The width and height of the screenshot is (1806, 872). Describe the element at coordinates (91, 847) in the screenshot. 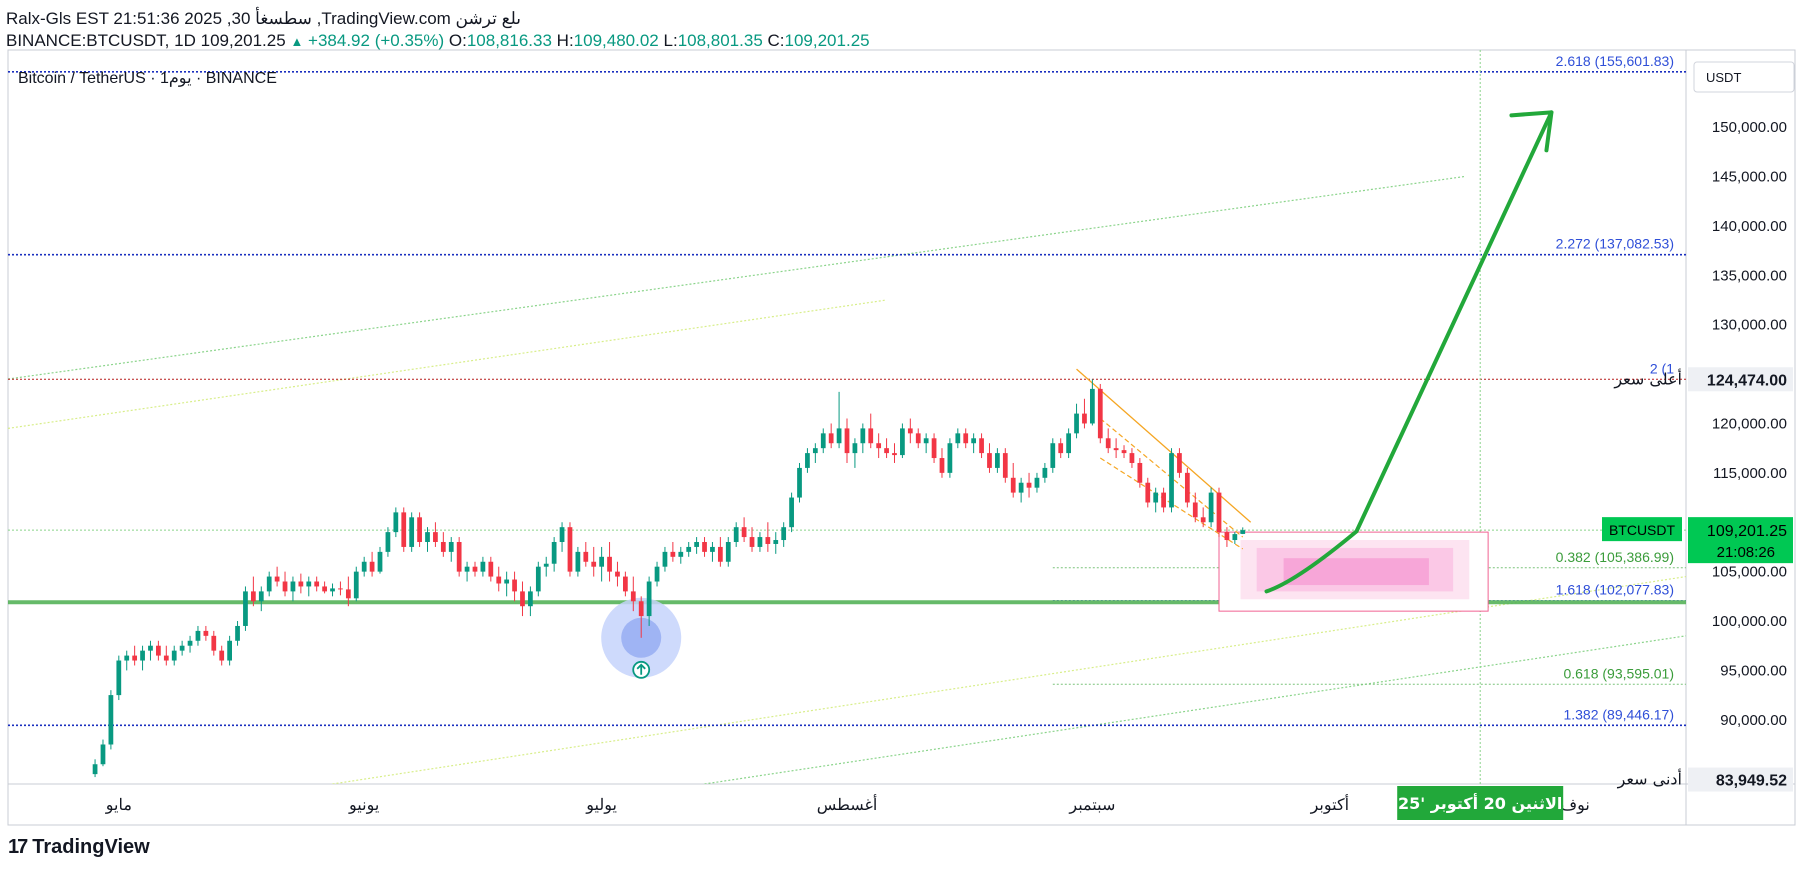

I see `tradingview-logo-text: TradingView` at that location.